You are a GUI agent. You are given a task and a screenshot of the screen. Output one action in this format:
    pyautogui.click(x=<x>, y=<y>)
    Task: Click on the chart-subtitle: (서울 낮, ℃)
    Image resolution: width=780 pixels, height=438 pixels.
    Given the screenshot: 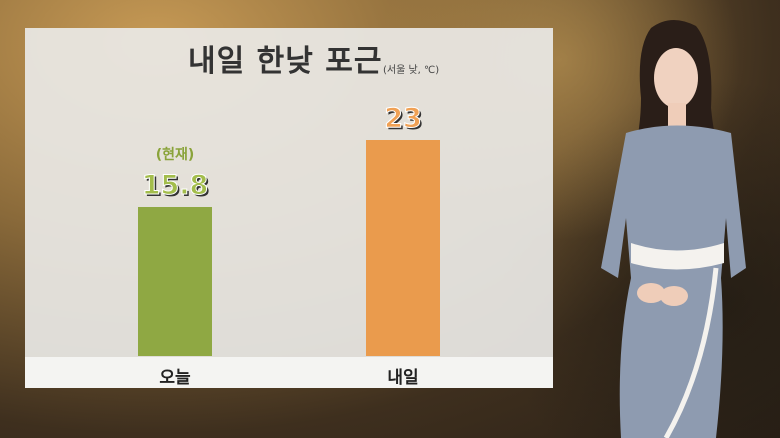 What is the action you would take?
    pyautogui.click(x=411, y=70)
    